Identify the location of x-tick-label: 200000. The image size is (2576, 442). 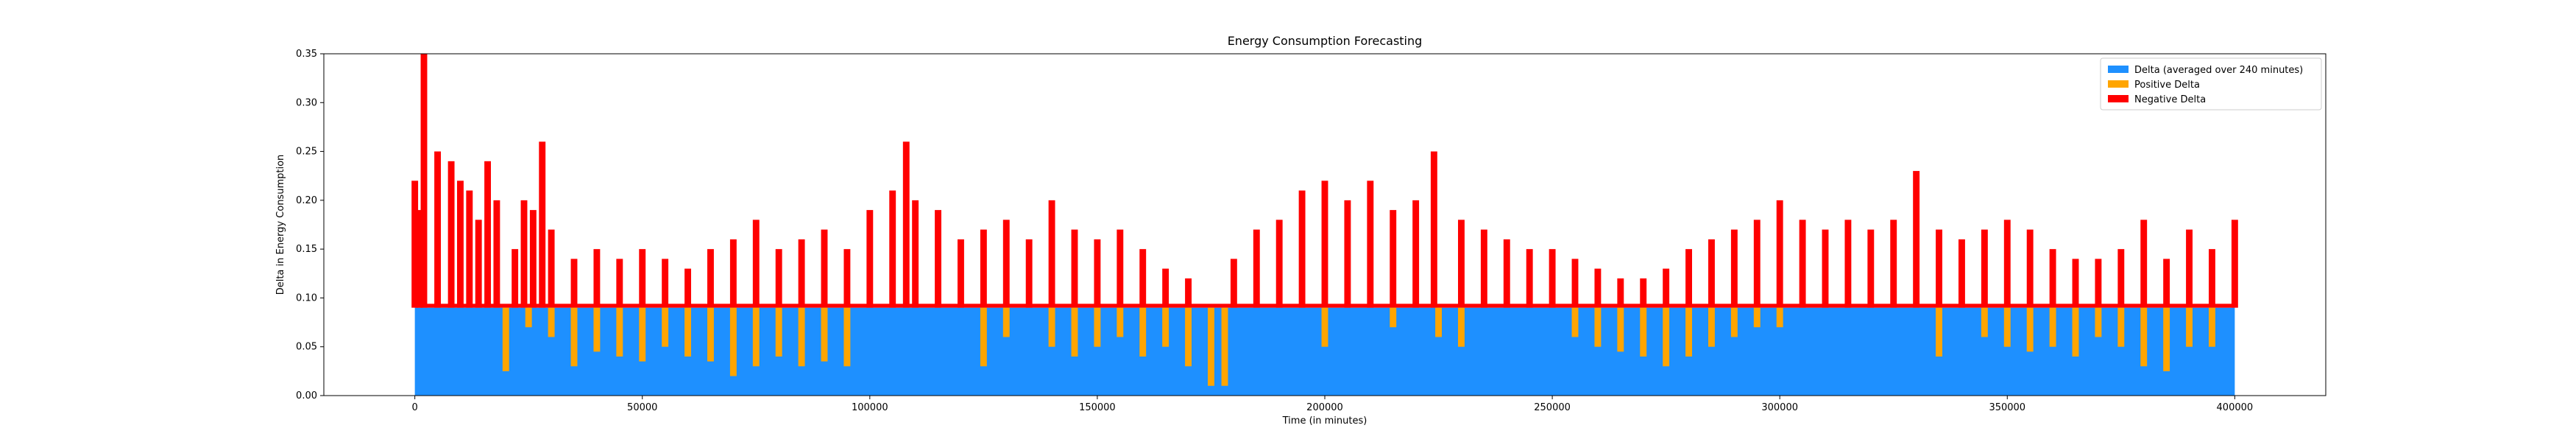
(1324, 408).